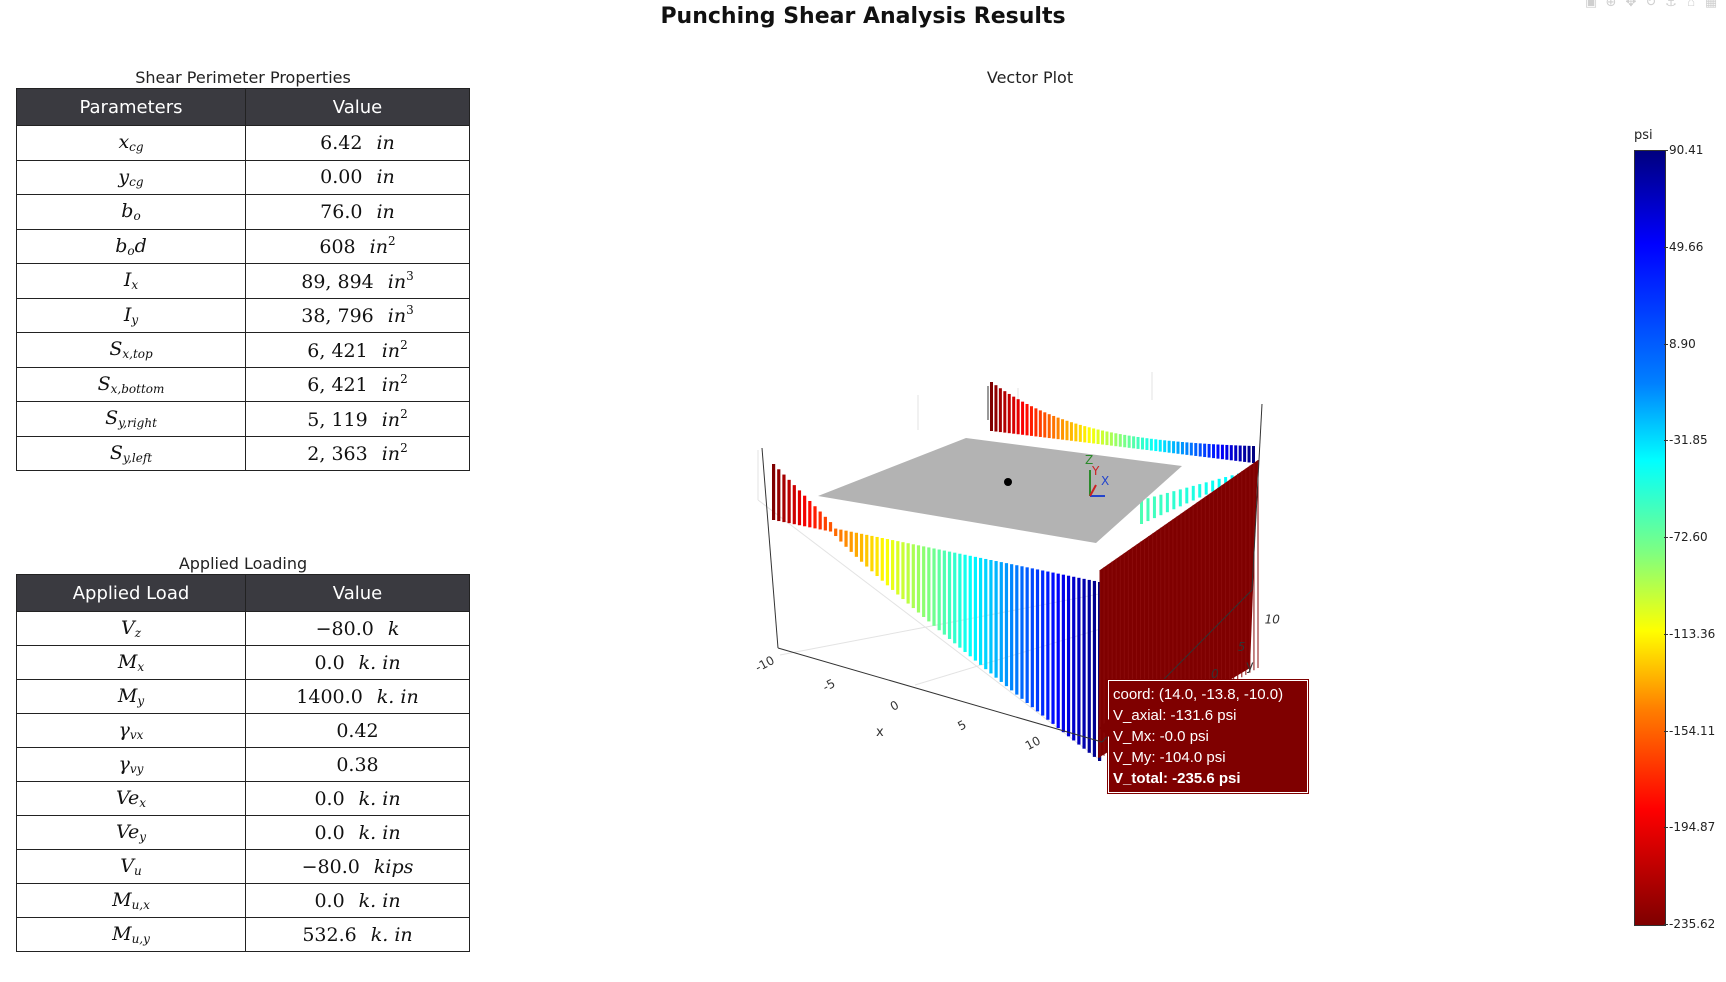  Describe the element at coordinates (243, 934) in the screenshot. I see `table-row: Mu,y 532.6 k. in` at that location.